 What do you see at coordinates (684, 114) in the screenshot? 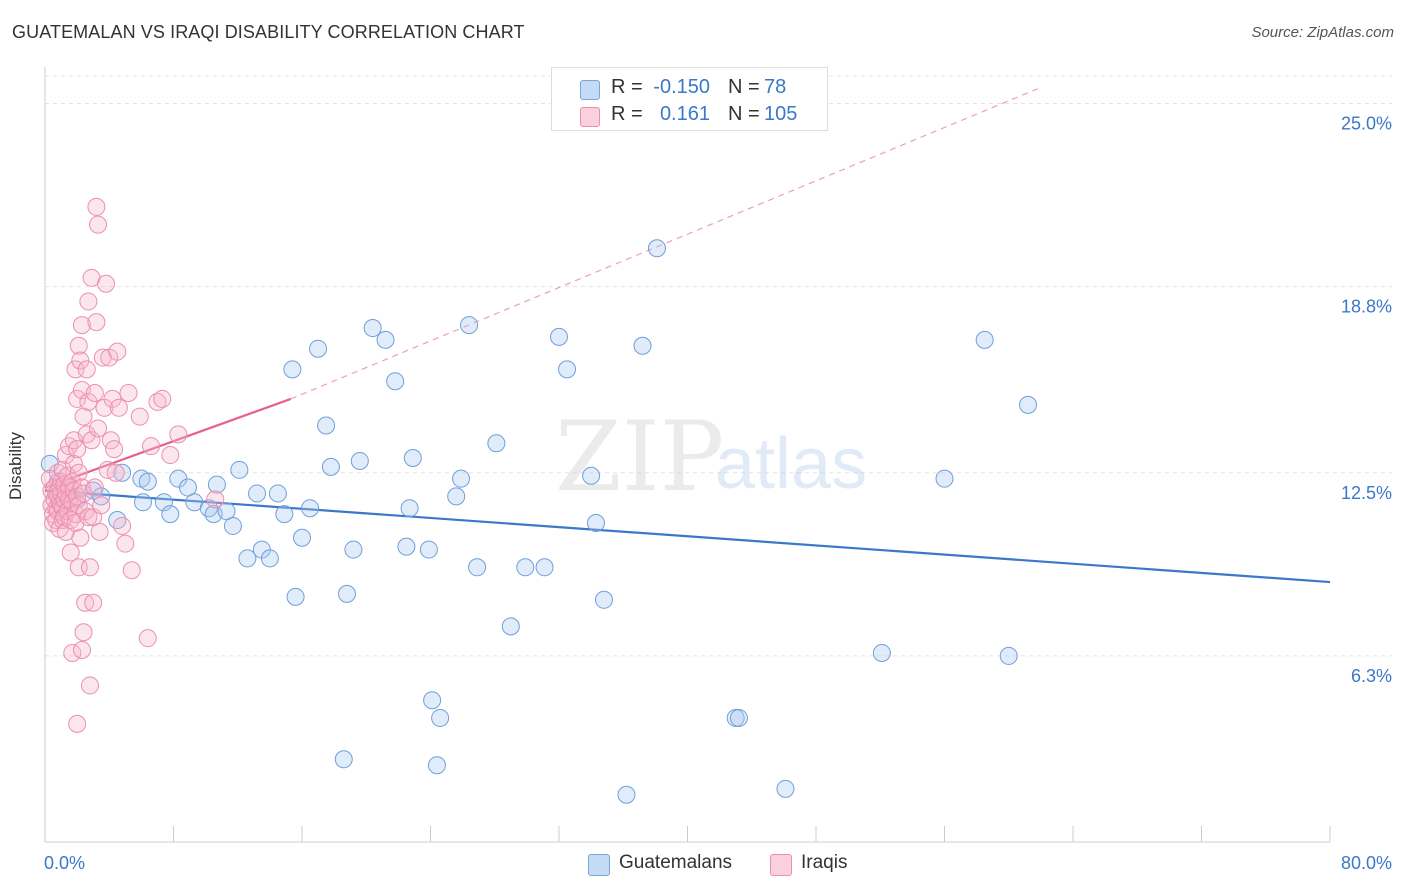
I see `legend-r-value: 0.161` at bounding box center [684, 114].